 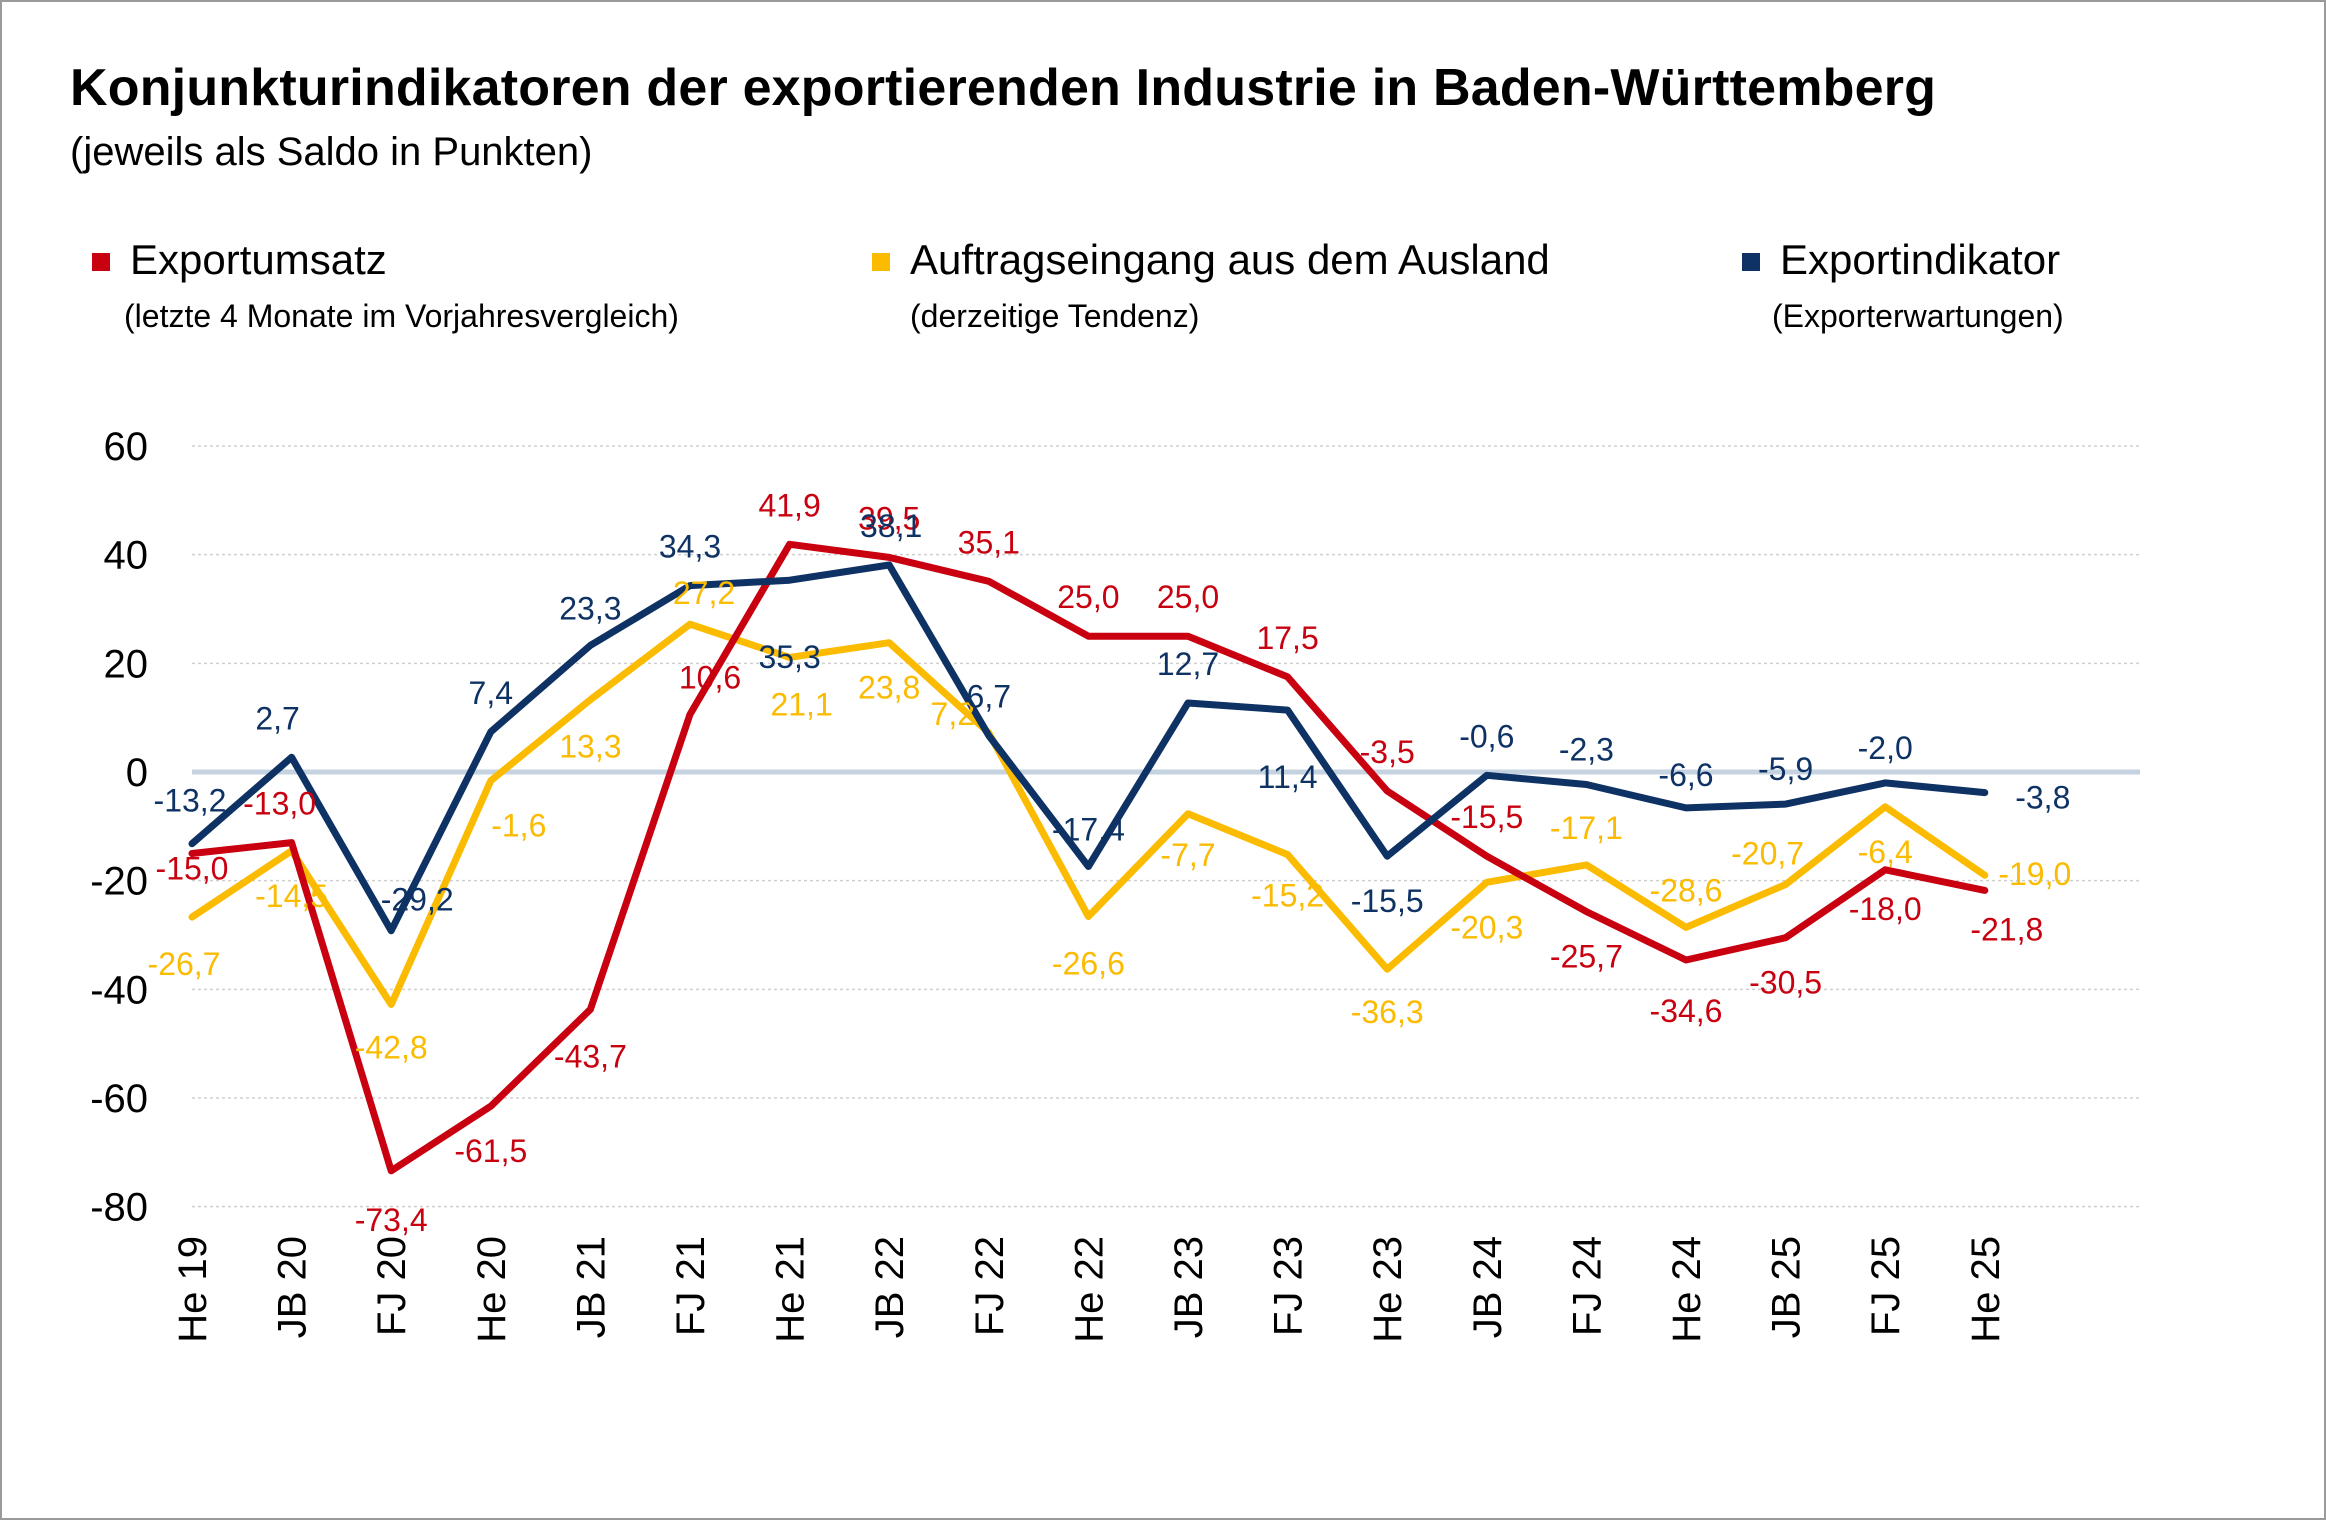 What do you see at coordinates (1767, 853) in the screenshot?
I see `data-label-auftragseingang: -20,7` at bounding box center [1767, 853].